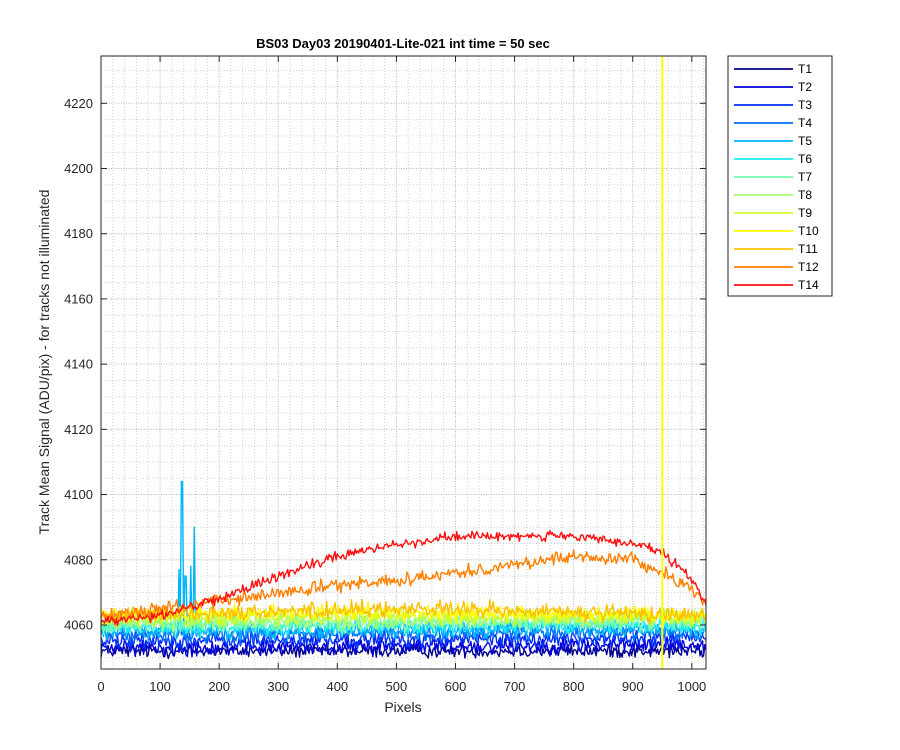 The width and height of the screenshot is (900, 750). What do you see at coordinates (805, 123) in the screenshot?
I see `legend-label-t4: T4` at bounding box center [805, 123].